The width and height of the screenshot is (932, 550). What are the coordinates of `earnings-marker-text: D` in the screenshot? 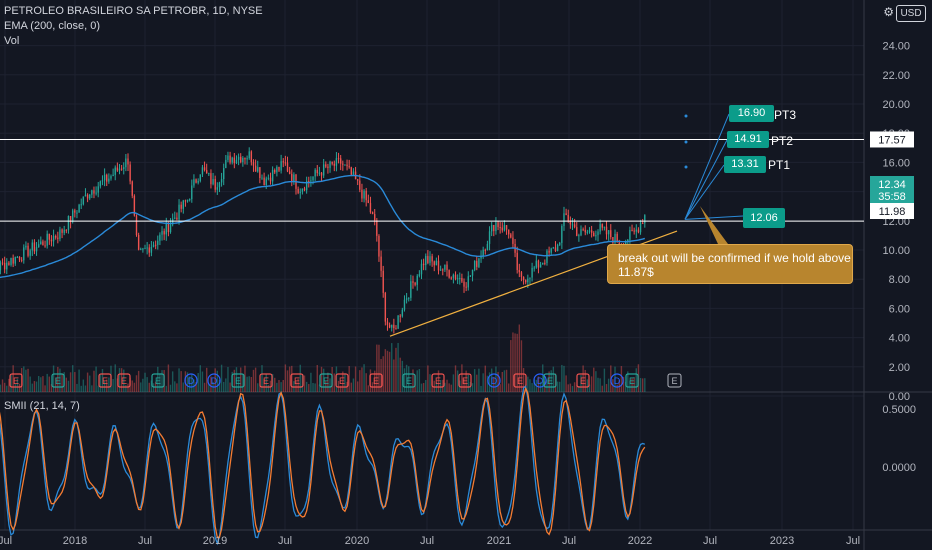 It's located at (540, 381).